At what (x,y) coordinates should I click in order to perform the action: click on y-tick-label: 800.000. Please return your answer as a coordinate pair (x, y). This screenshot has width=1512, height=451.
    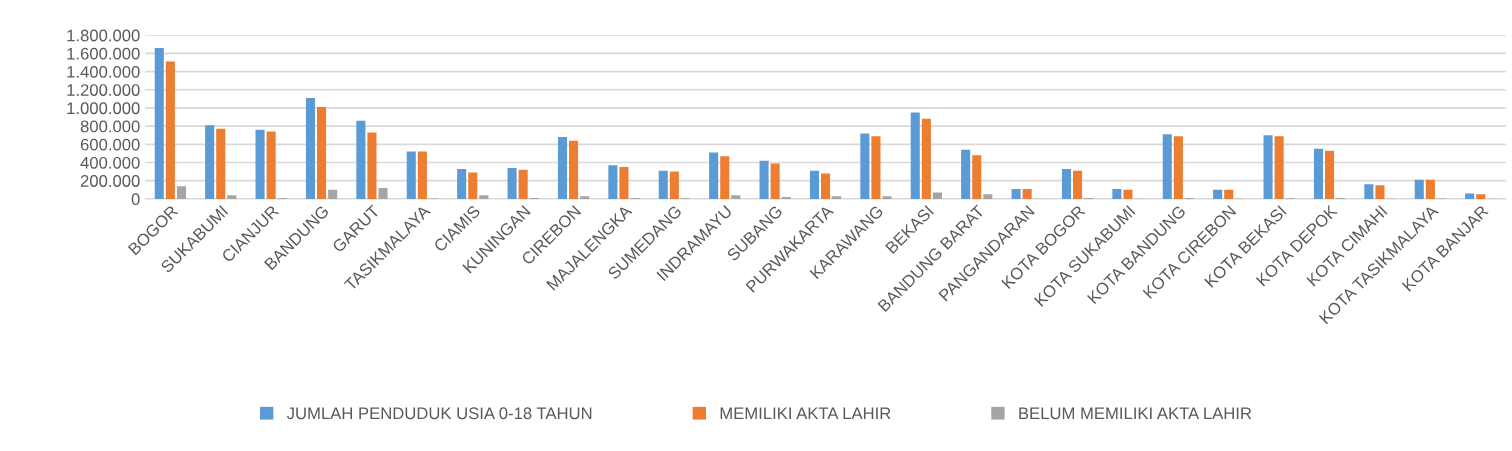
    Looking at the image, I should click on (110, 126).